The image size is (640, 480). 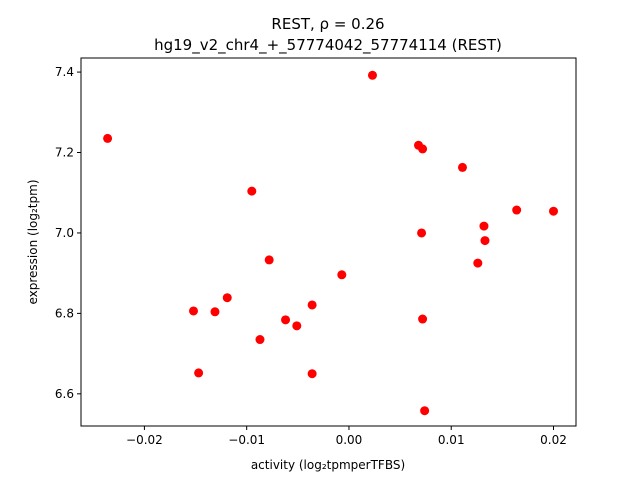 What do you see at coordinates (64, 394) in the screenshot?
I see `y-tick-label: 6.6` at bounding box center [64, 394].